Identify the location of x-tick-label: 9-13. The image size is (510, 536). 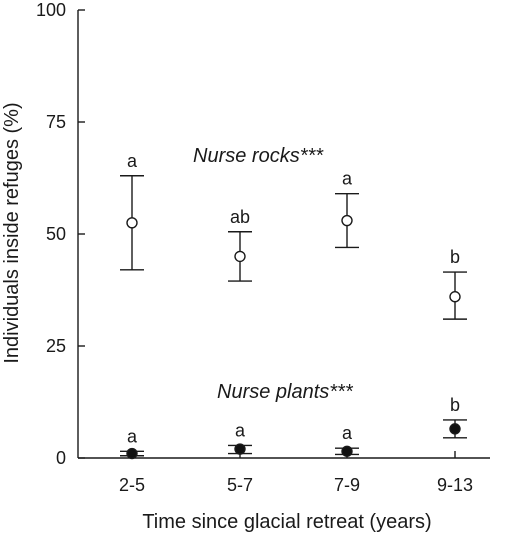
(455, 485).